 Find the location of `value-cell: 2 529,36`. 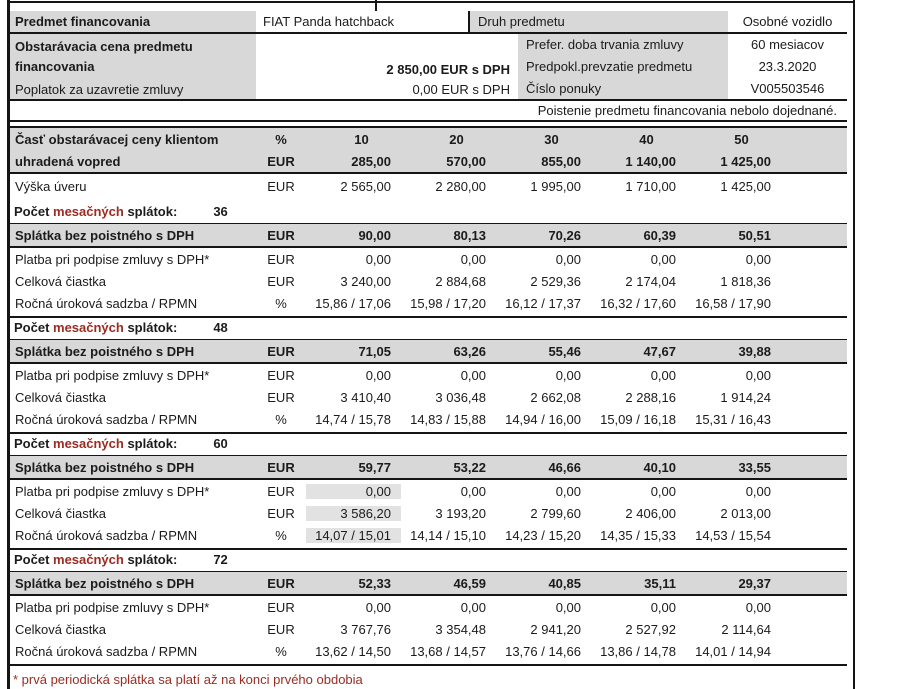

value-cell: 2 529,36 is located at coordinates (555, 281).